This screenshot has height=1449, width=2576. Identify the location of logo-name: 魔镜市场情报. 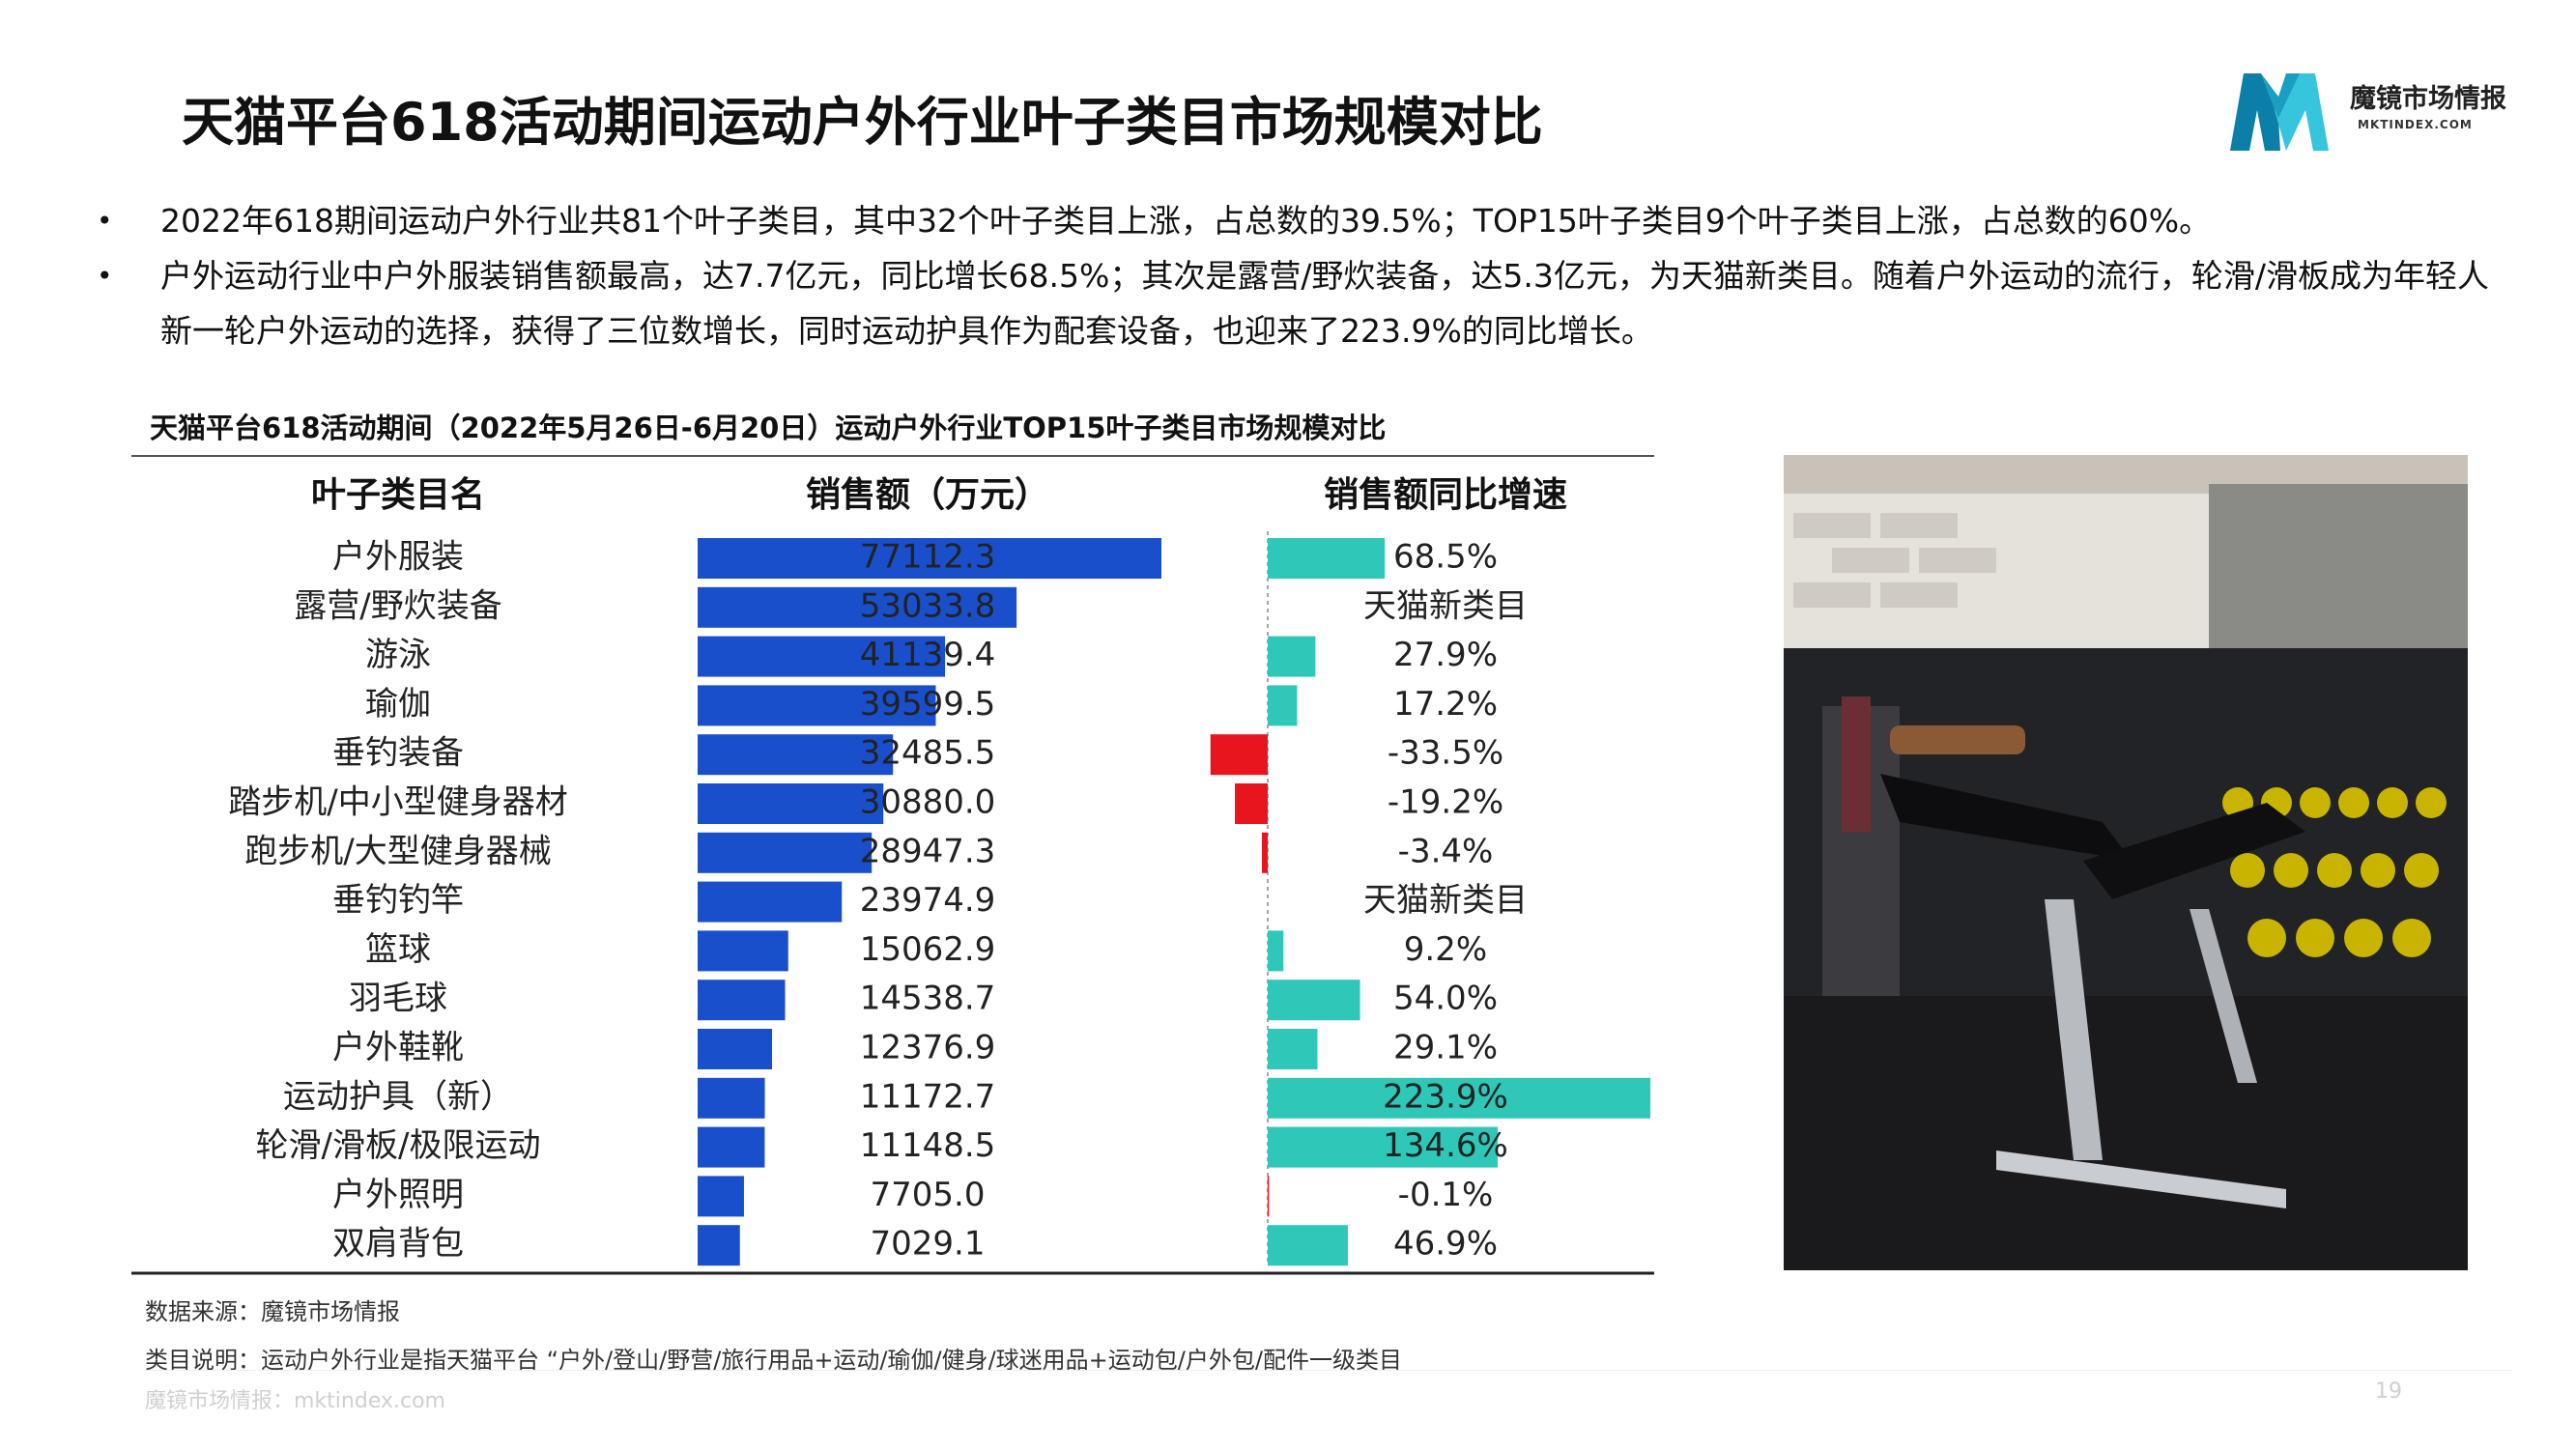
(2428, 99).